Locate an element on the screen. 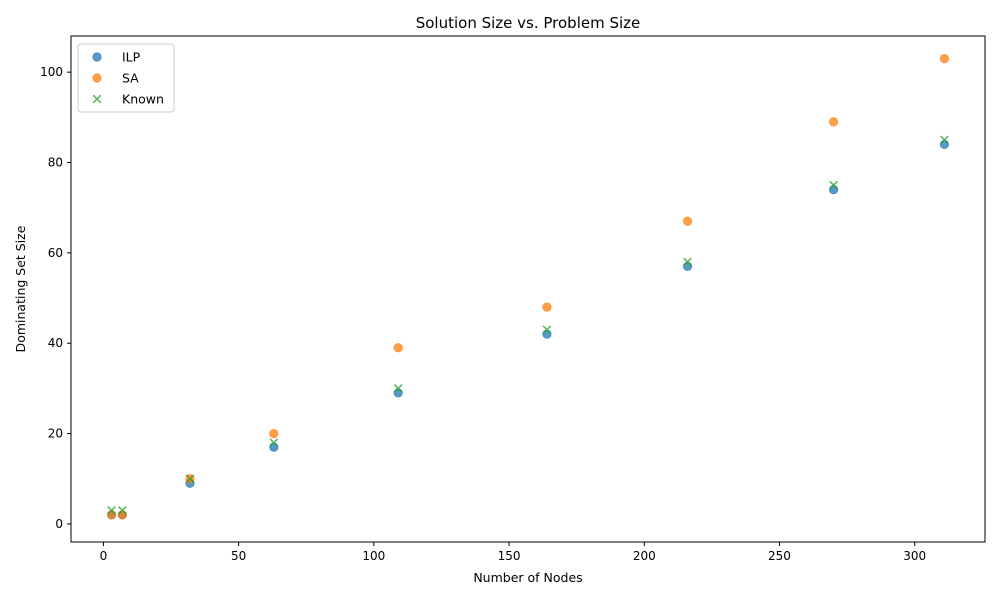 This screenshot has width=1000, height=600. legend: ILP SA Known is located at coordinates (126, 78).